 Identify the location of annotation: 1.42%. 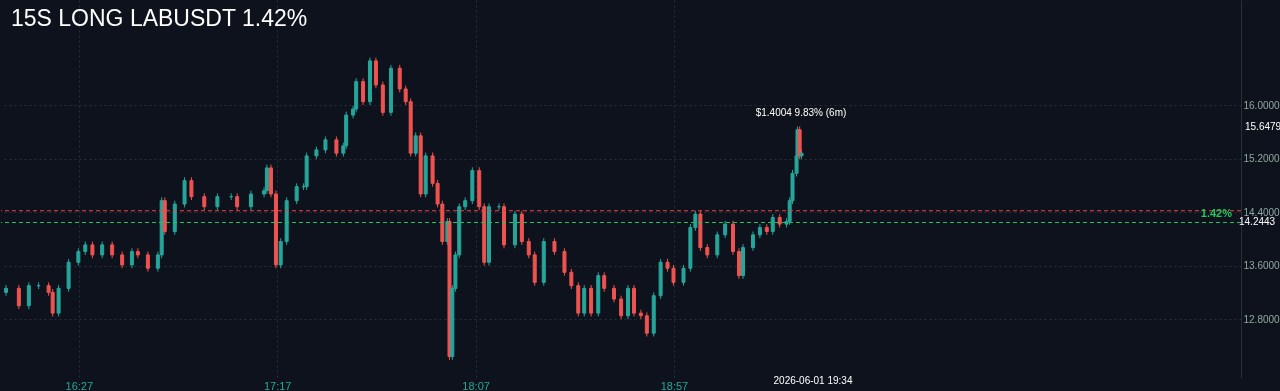
(1216, 213).